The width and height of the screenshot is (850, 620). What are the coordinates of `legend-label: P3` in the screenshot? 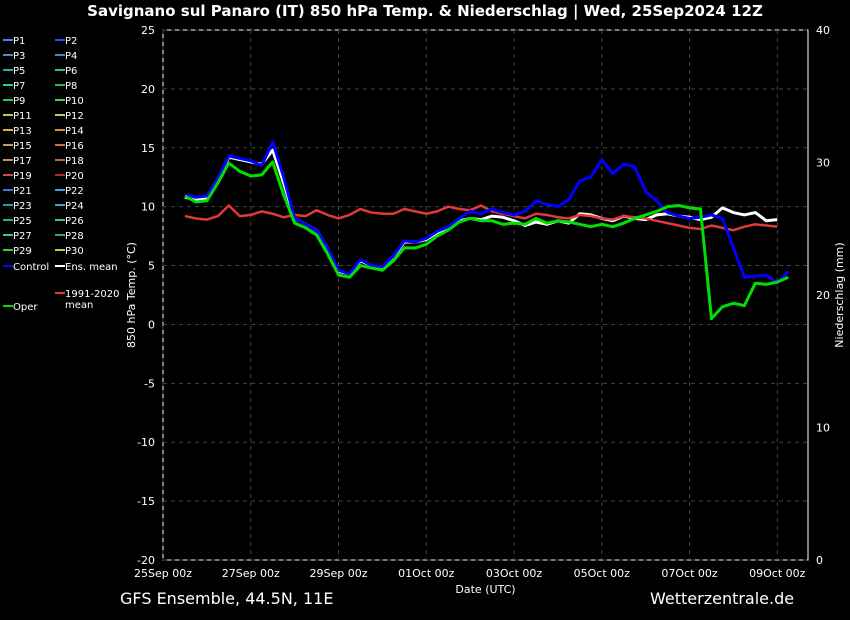 It's located at (19, 56).